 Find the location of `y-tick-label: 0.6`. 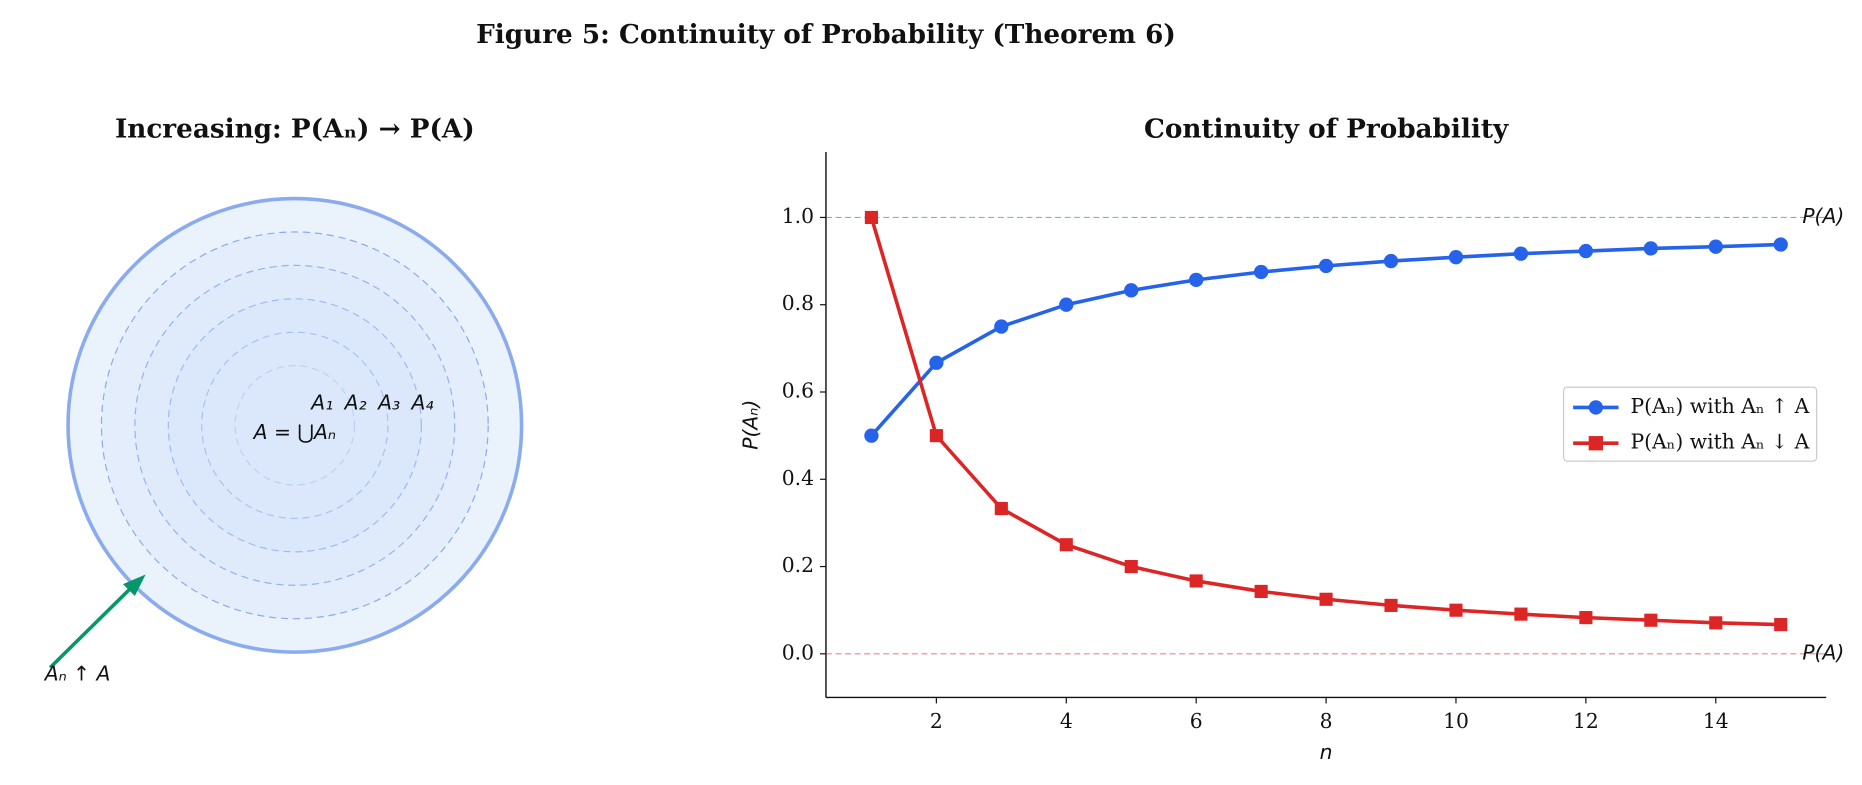

y-tick-label: 0.6 is located at coordinates (798, 390).